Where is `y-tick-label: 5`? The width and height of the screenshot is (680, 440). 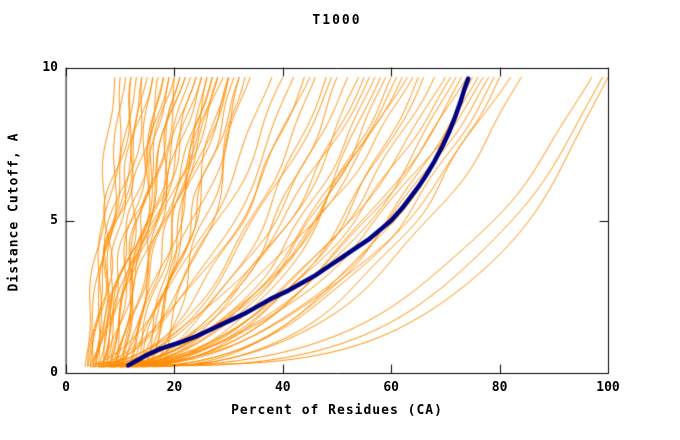
y-tick-label: 5 is located at coordinates (54, 220).